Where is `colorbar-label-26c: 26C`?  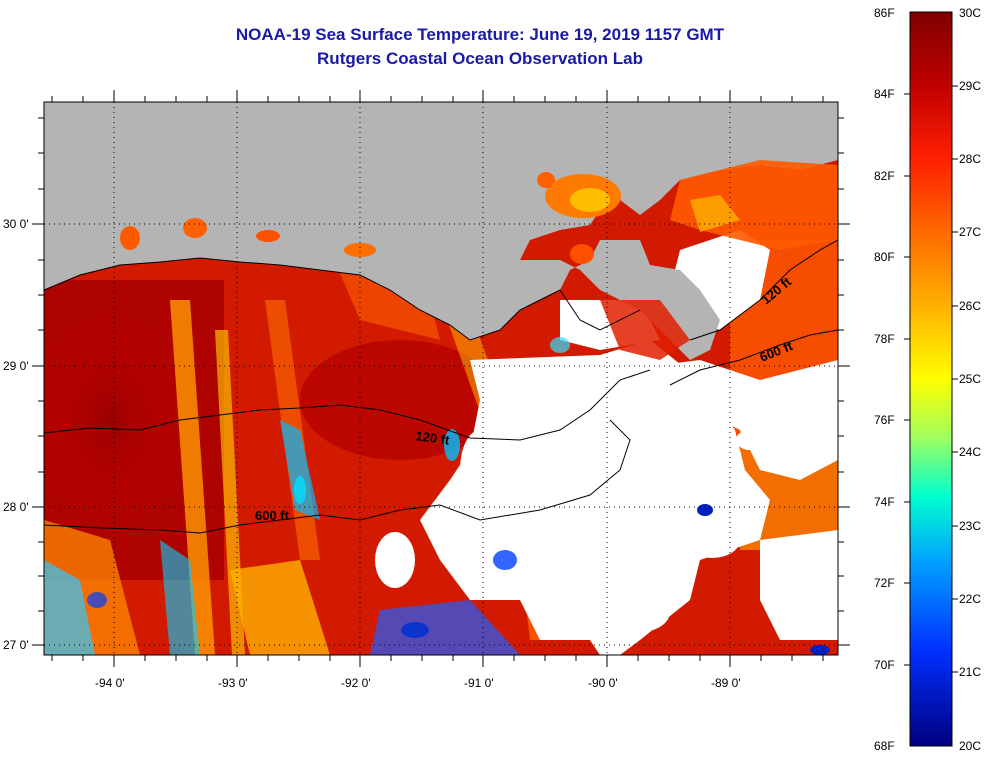 colorbar-label-26c: 26C is located at coordinates (970, 306).